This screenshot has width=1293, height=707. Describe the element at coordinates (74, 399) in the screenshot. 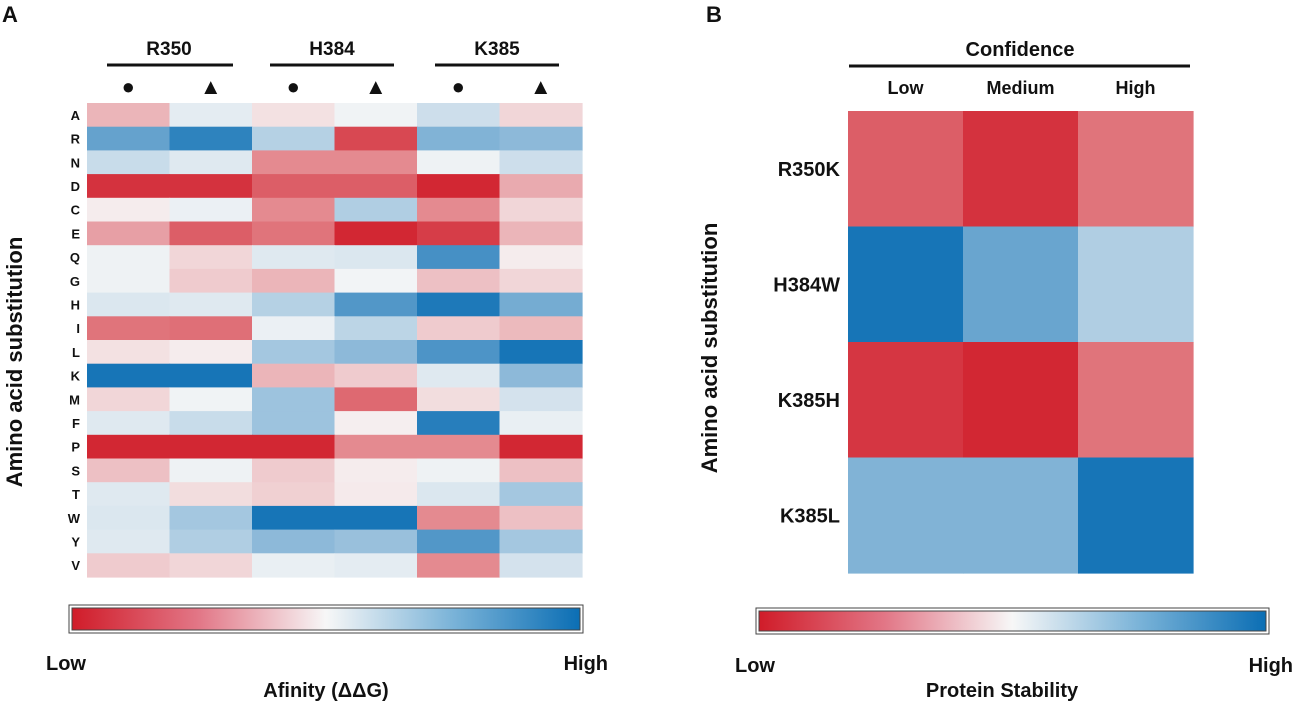

I see `panel-a-row-label: M` at that location.